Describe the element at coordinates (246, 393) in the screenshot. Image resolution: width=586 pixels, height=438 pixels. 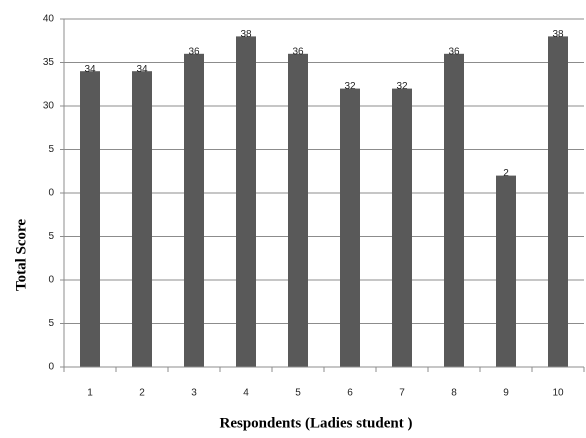
I see `x-tick-label: 4` at that location.